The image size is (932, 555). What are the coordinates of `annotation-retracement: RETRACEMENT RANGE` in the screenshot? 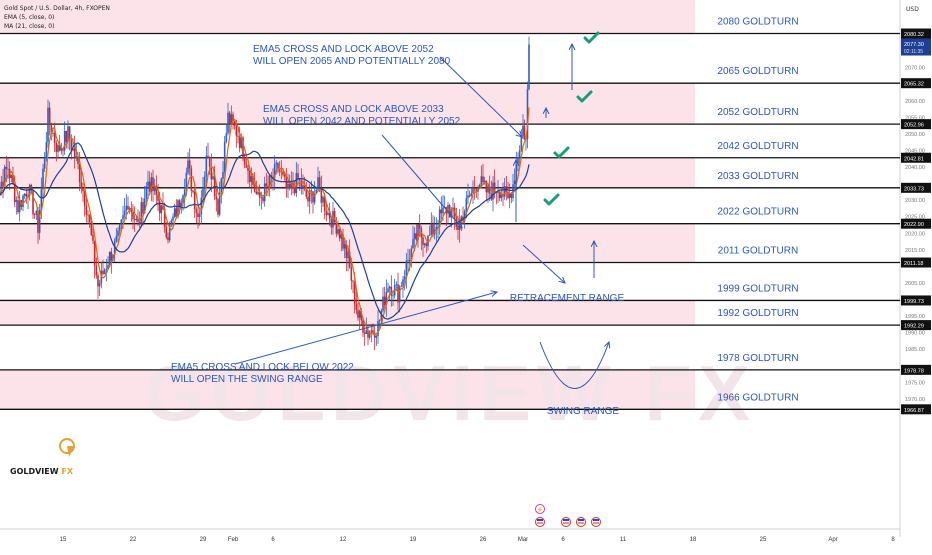 It's located at (567, 298).